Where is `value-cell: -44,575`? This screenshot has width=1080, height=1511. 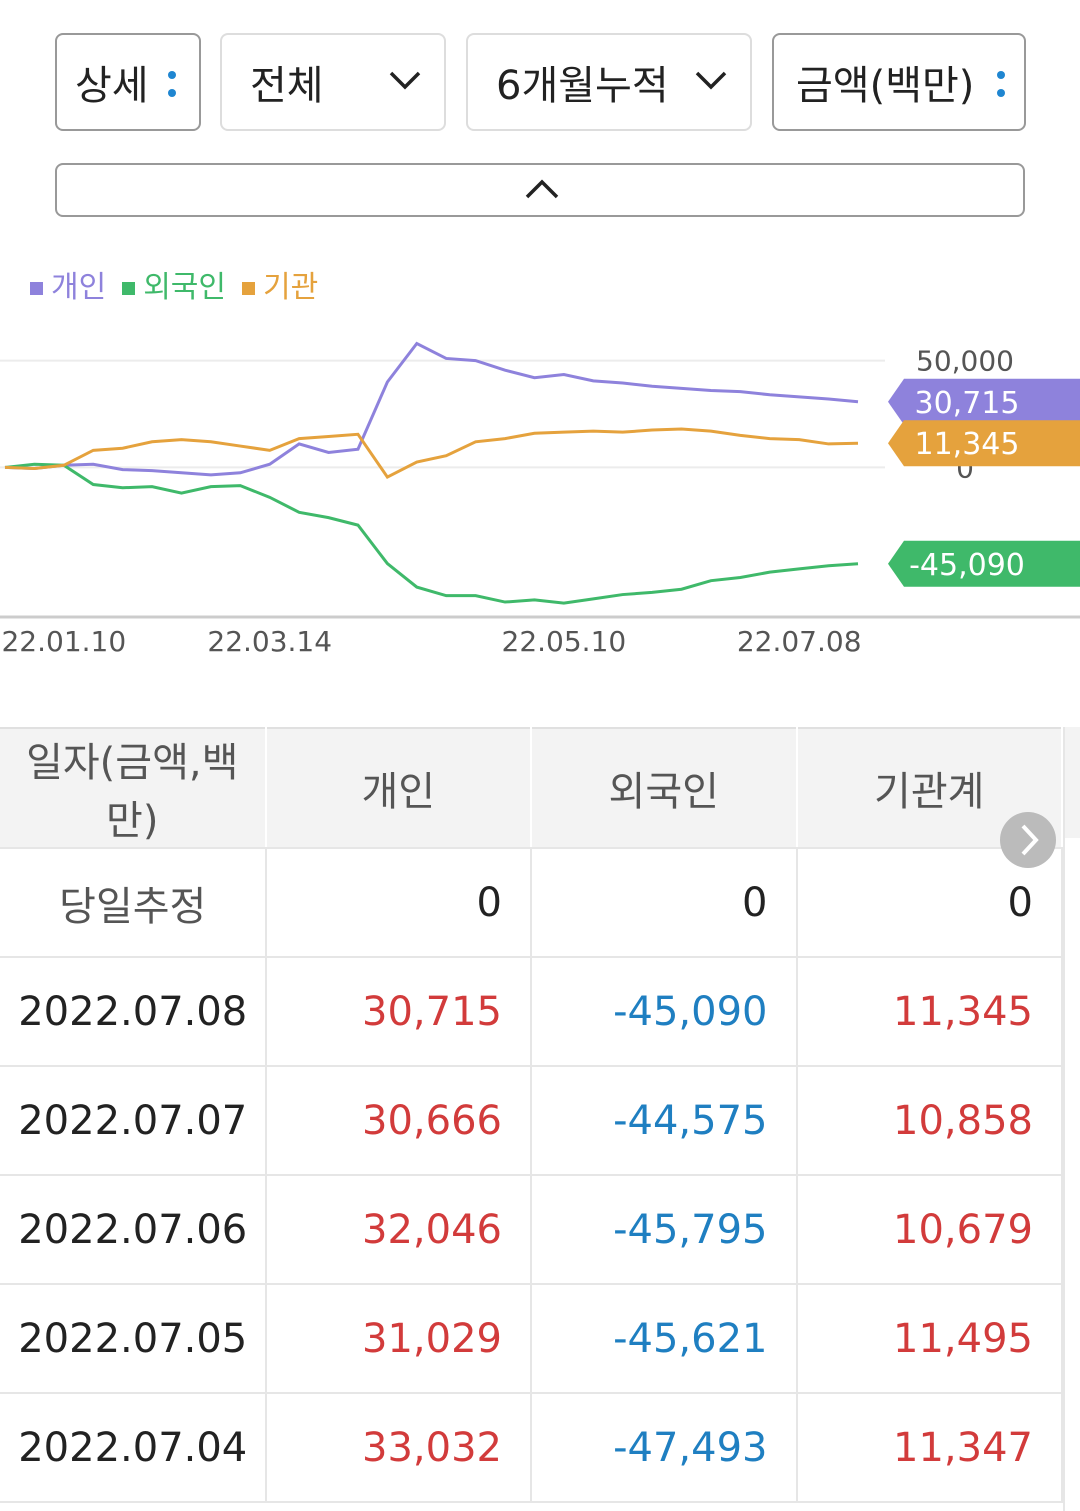 value-cell: -44,575 is located at coordinates (664, 1120).